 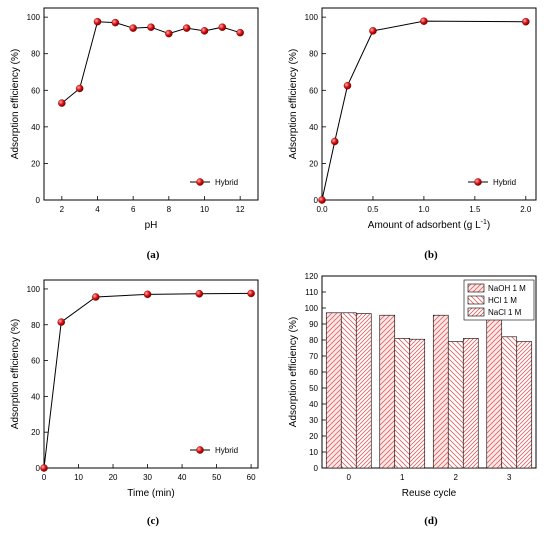 I want to click on x-tick-label: 50, so click(x=216, y=477).